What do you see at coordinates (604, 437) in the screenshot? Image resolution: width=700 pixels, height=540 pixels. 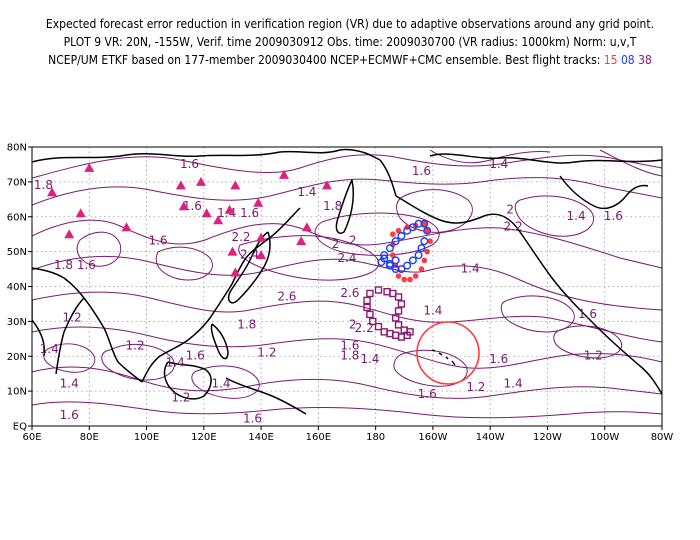 I see `x-tick-label: 100W` at bounding box center [604, 437].